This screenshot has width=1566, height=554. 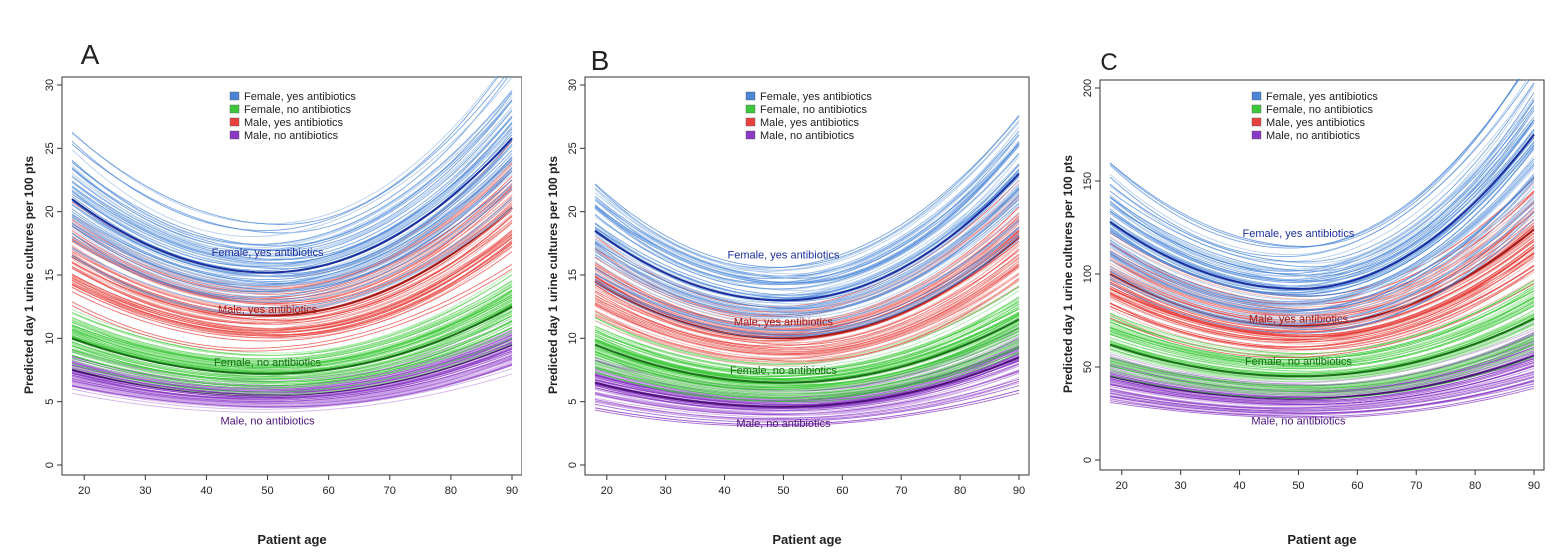 I want to click on series-1-mean-line, so click(x=1322, y=278).